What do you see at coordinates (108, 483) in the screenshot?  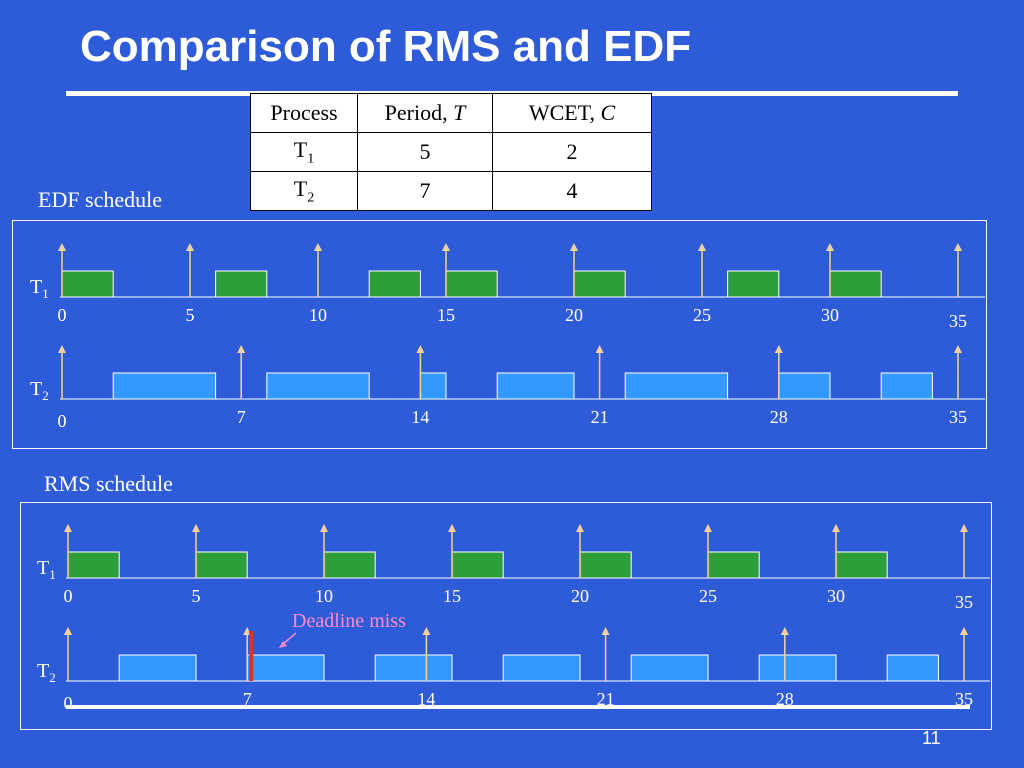 I see `rms-schedule-label: RMS schedule` at bounding box center [108, 483].